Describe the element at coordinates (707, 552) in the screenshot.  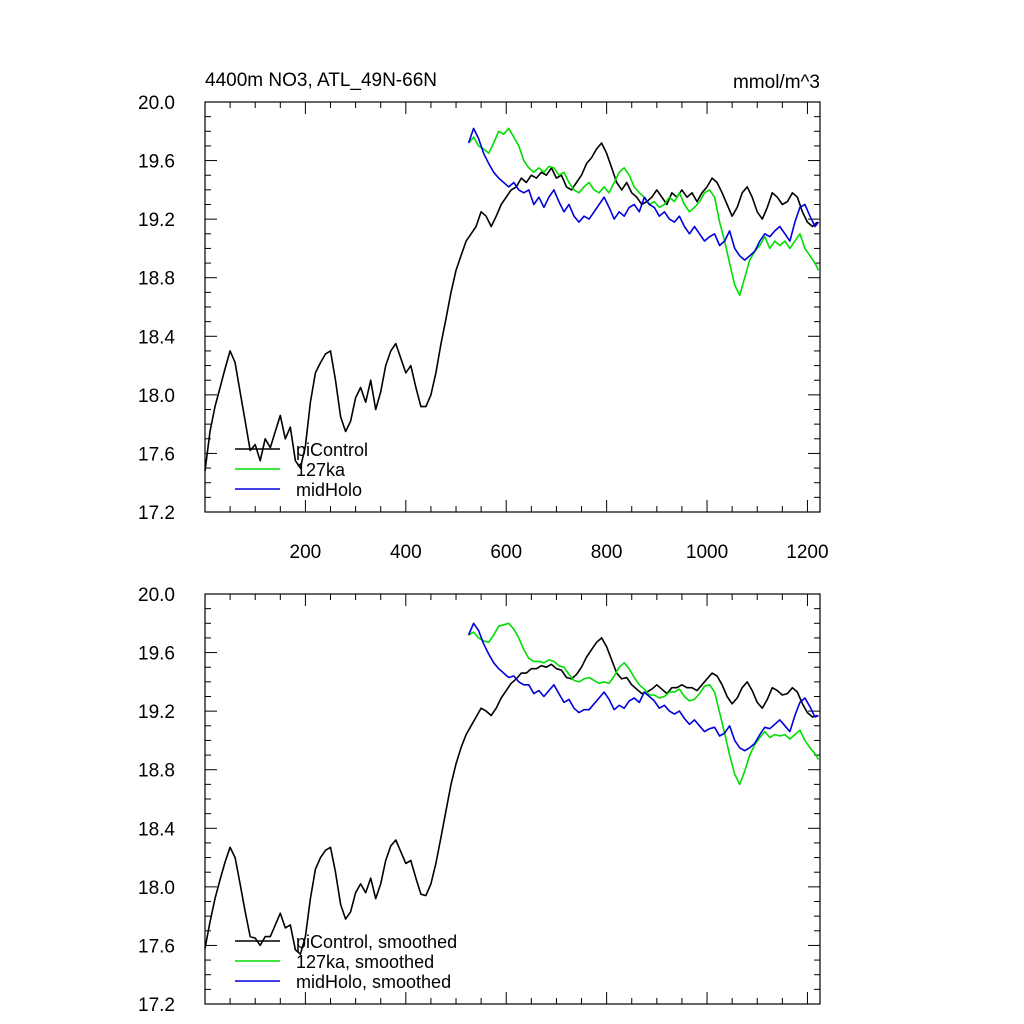
I see `x-tick-label: 1000` at that location.